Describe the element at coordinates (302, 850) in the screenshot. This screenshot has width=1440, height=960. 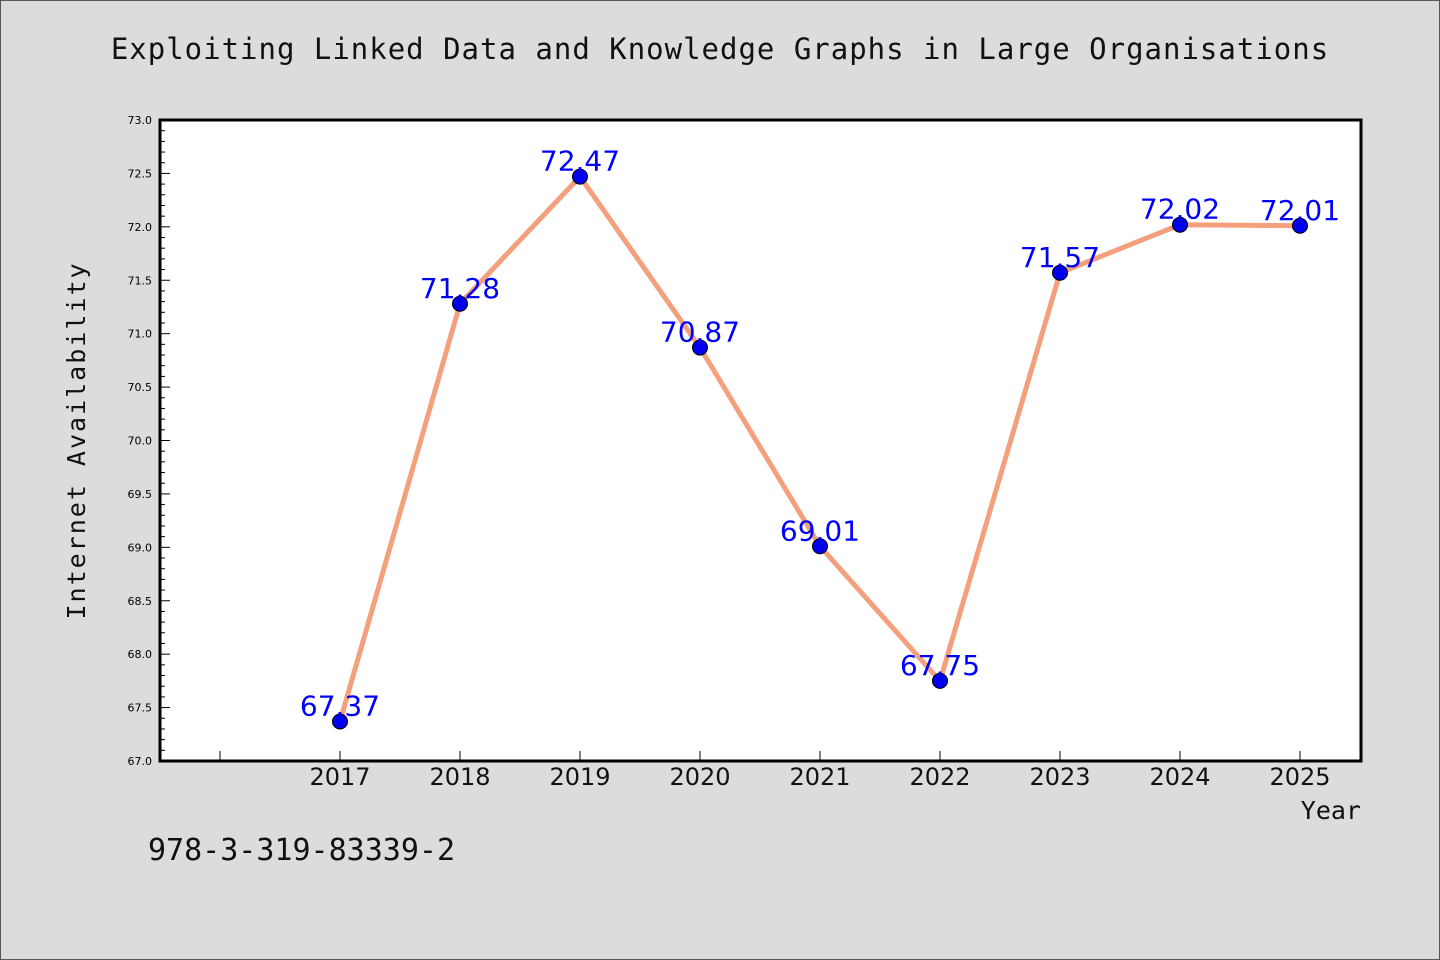
I see `footer-code: 978-3-319-83339-2` at that location.